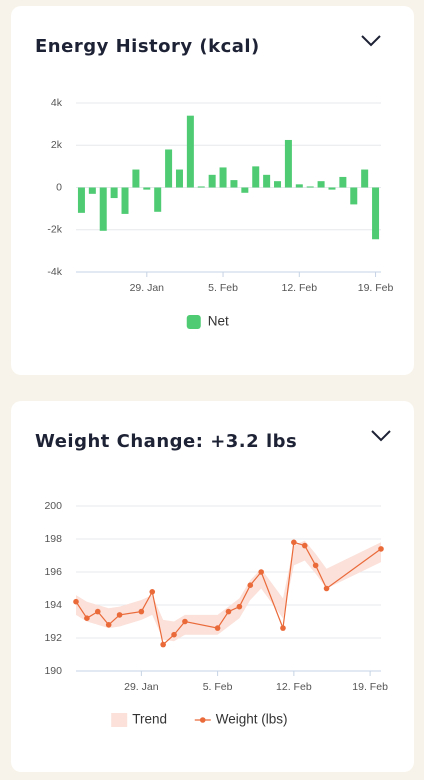 The width and height of the screenshot is (424, 780). Describe the element at coordinates (57, 145) in the screenshot. I see `y-tick-label: 2k` at that location.